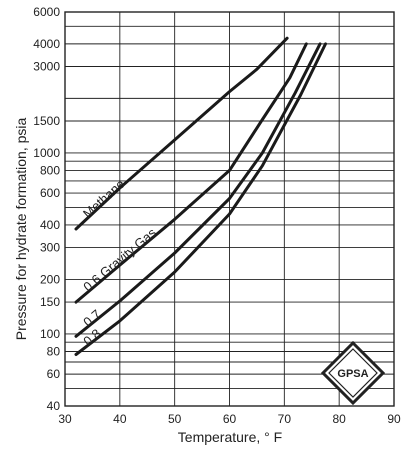 The width and height of the screenshot is (412, 455). Describe the element at coordinates (91, 318) in the screenshot. I see `series-label: 0.7` at that location.